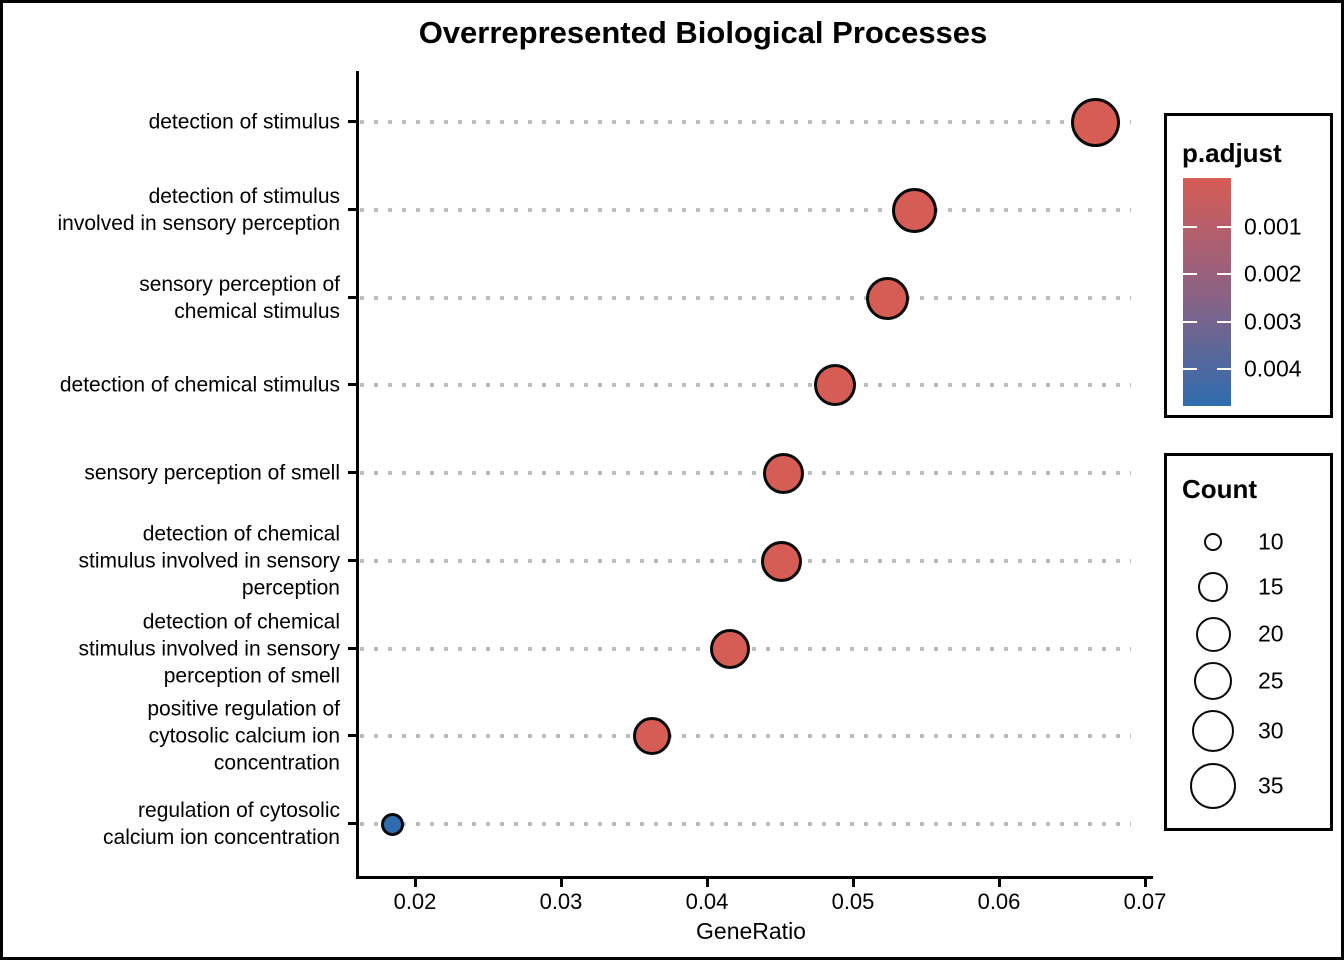 This screenshot has height=960, width=1344. What do you see at coordinates (853, 901) in the screenshot?
I see `x-axis-tick-label: 0.05` at bounding box center [853, 901].